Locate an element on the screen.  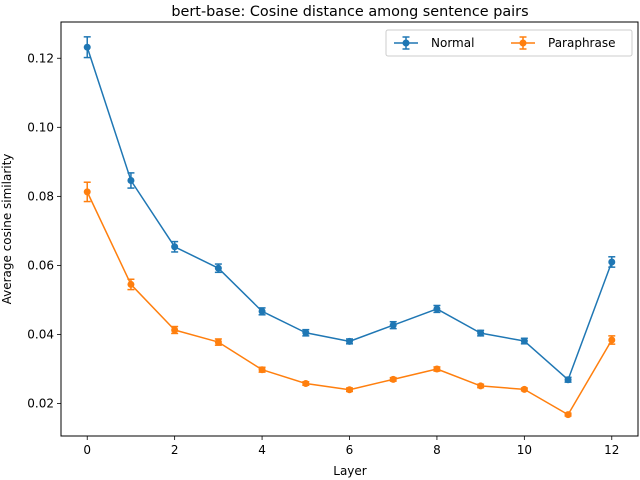
legend: Normal Paraphrase is located at coordinates (509, 43).